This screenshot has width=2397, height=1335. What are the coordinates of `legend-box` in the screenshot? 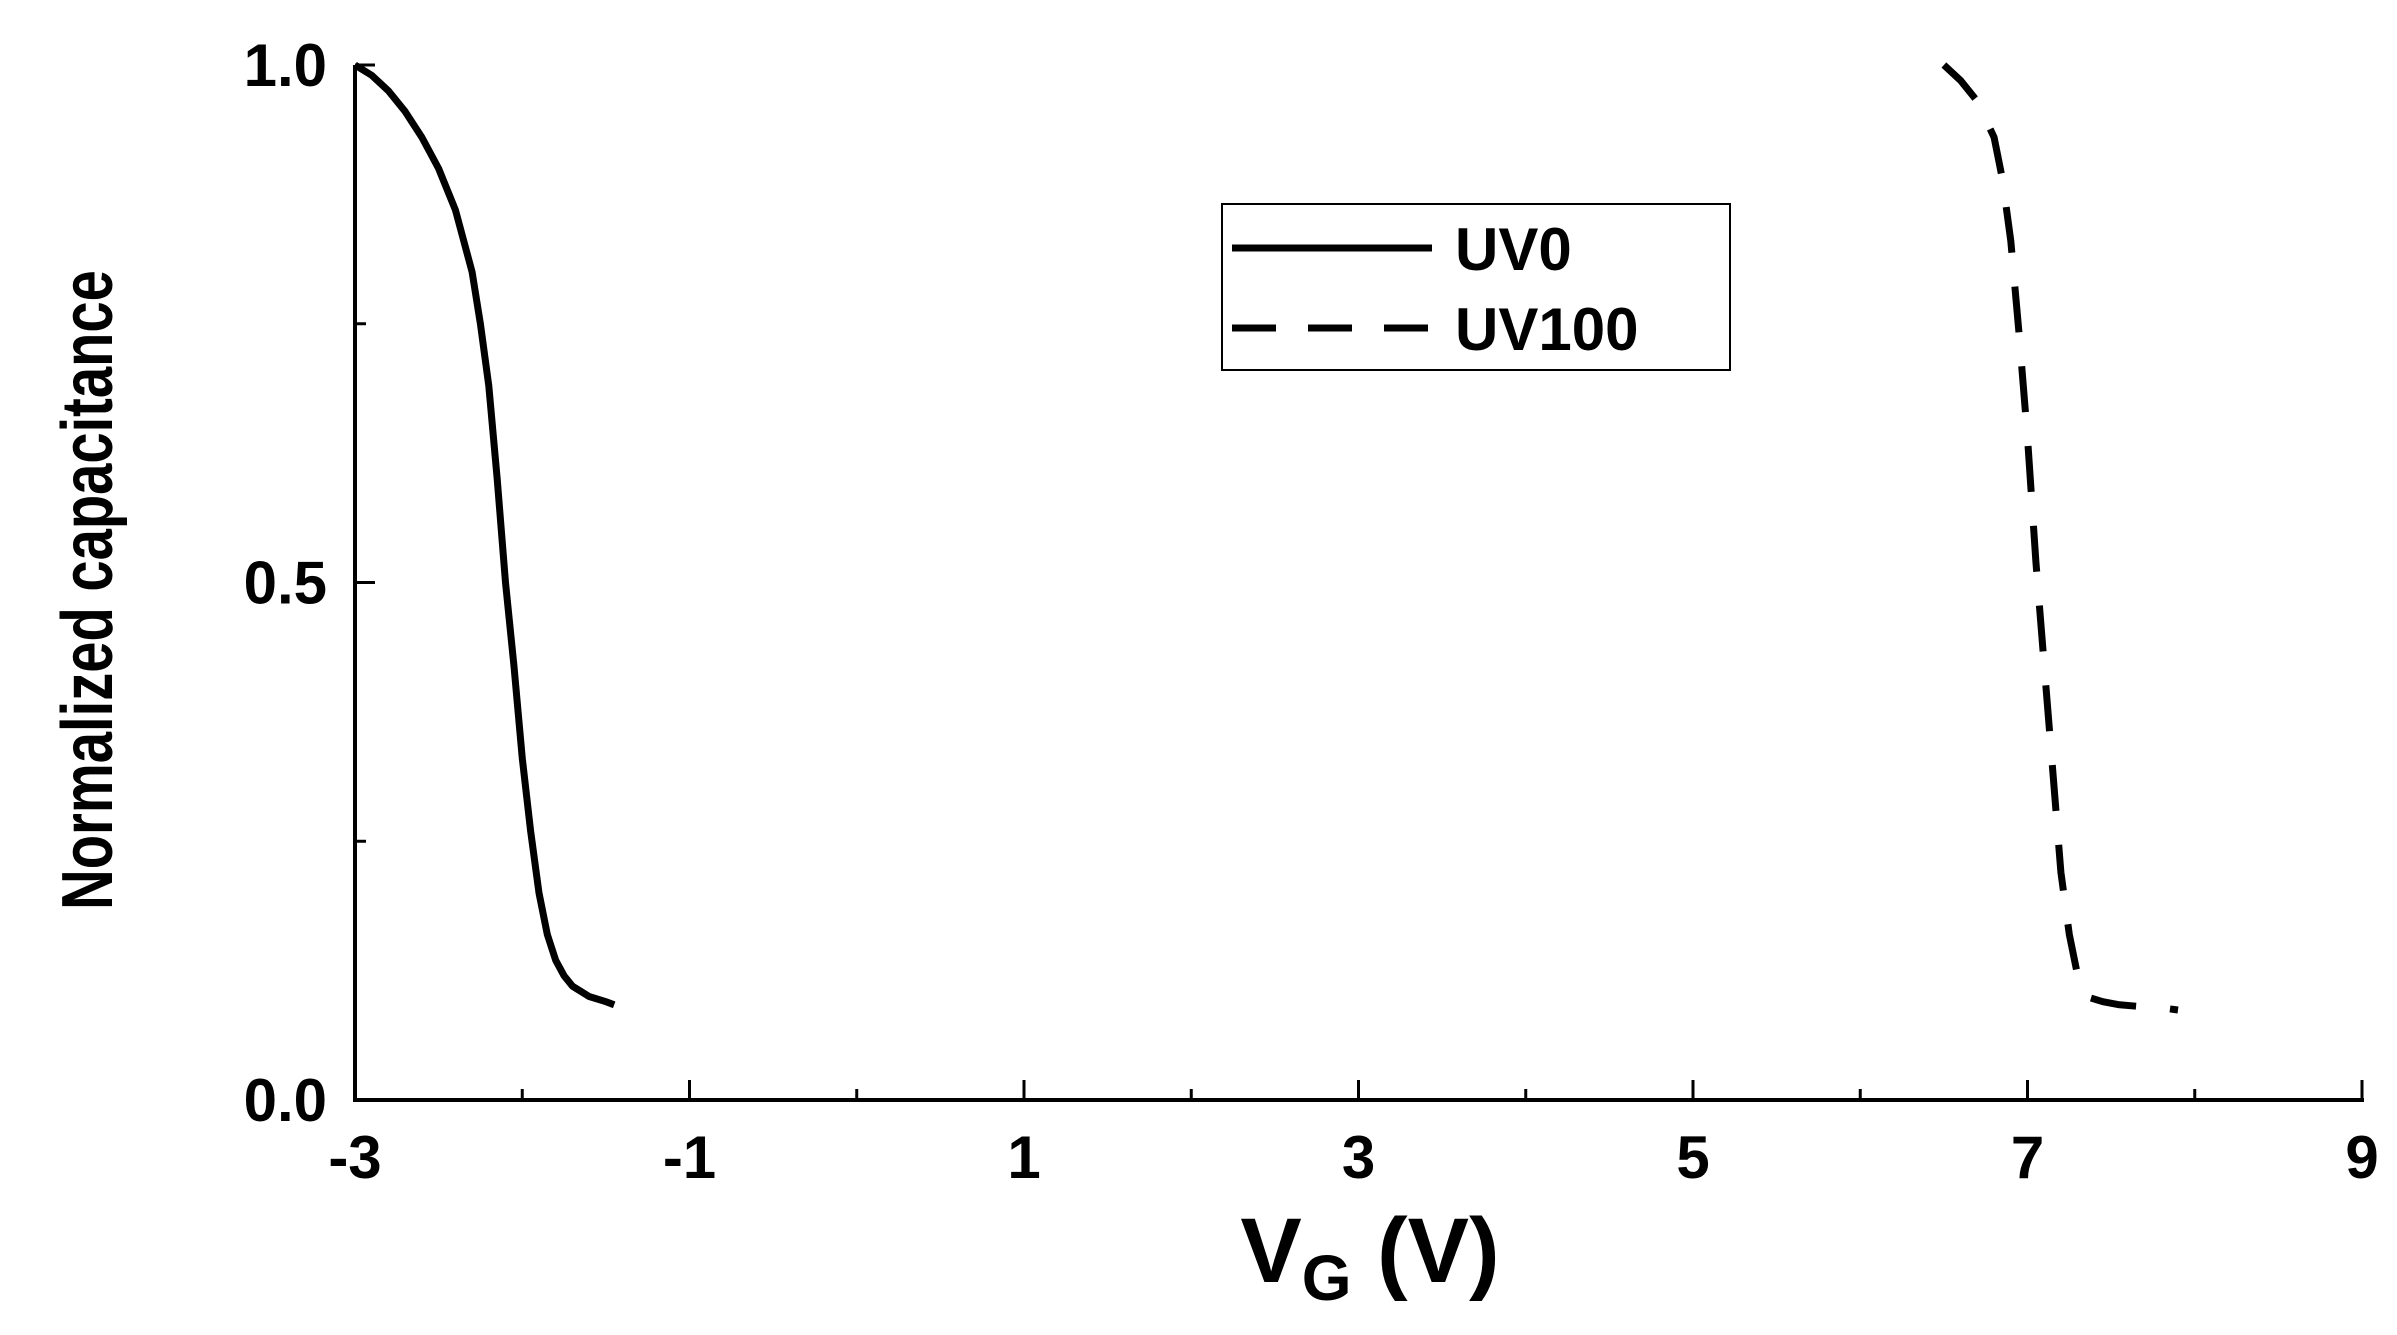 It's located at (1476, 287).